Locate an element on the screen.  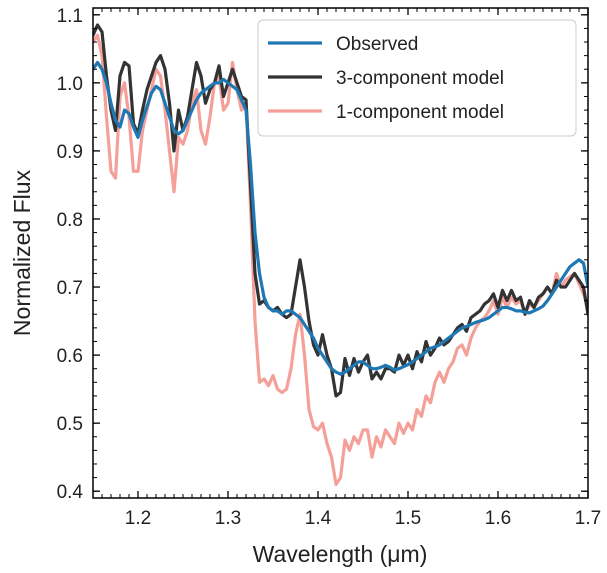
y-tick-label: 0.5 is located at coordinates (70, 424).